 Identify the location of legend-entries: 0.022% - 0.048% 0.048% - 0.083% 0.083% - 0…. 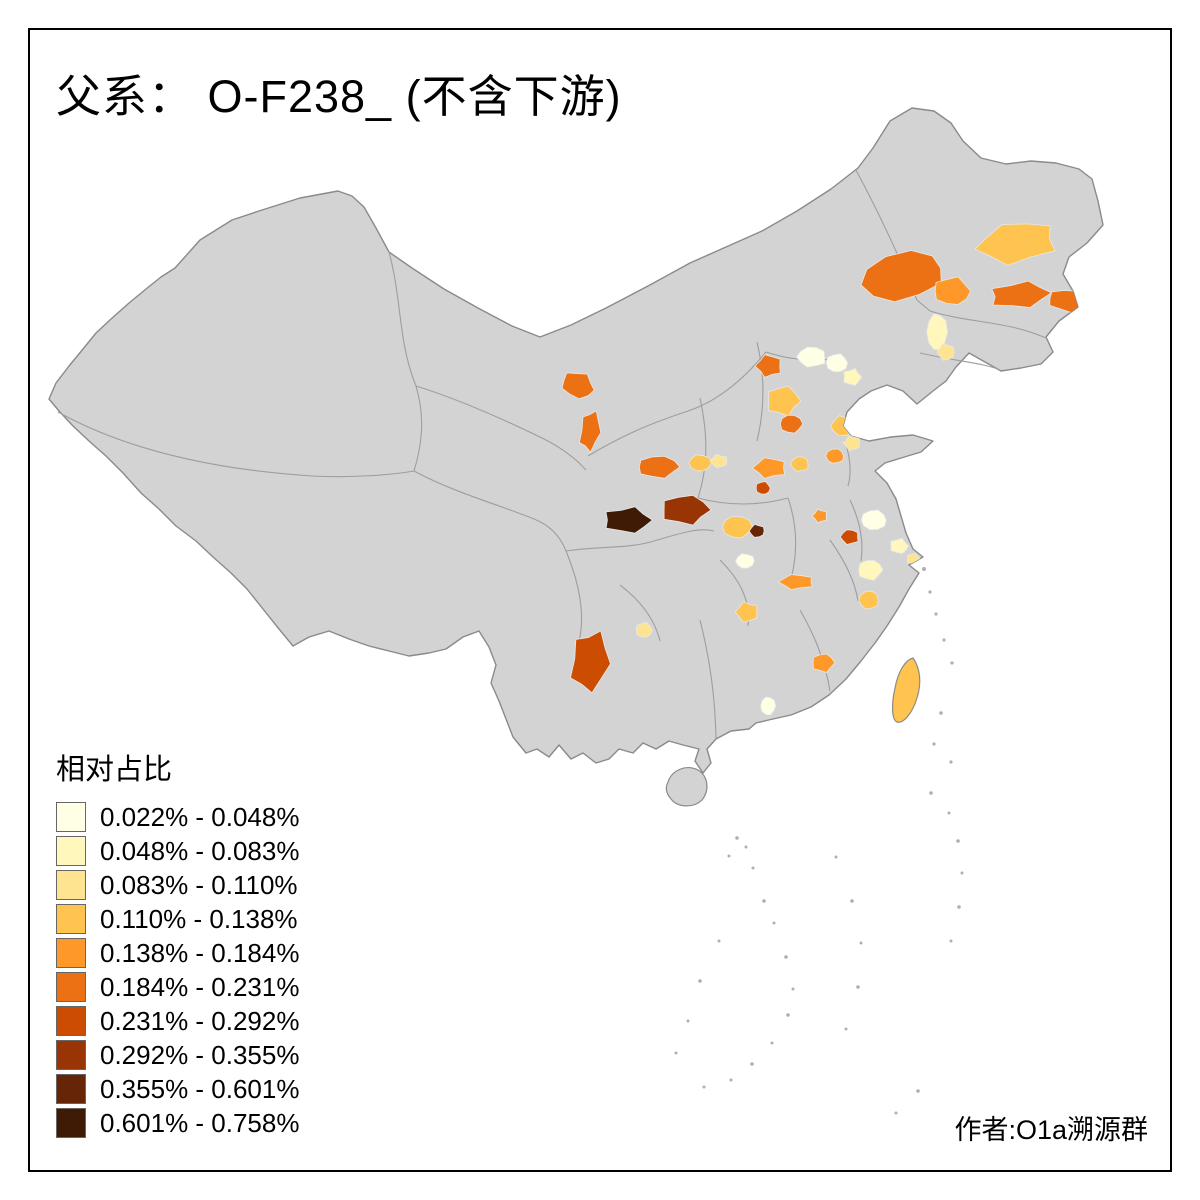
(177, 970).